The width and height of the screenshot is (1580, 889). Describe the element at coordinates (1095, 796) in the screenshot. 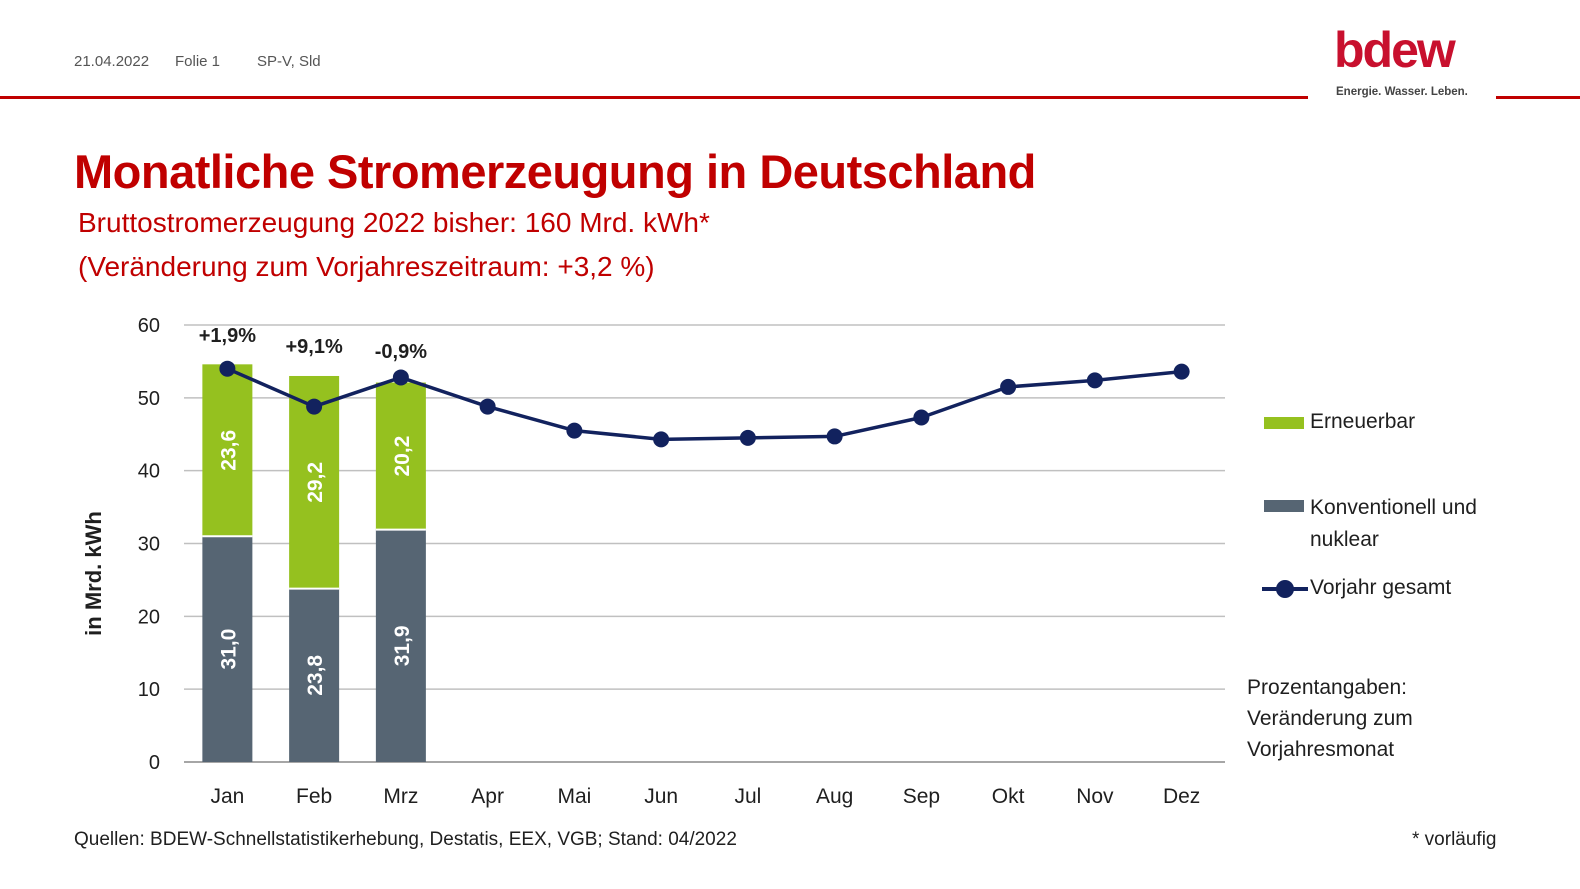

I see `x-tick-label: Nov` at that location.